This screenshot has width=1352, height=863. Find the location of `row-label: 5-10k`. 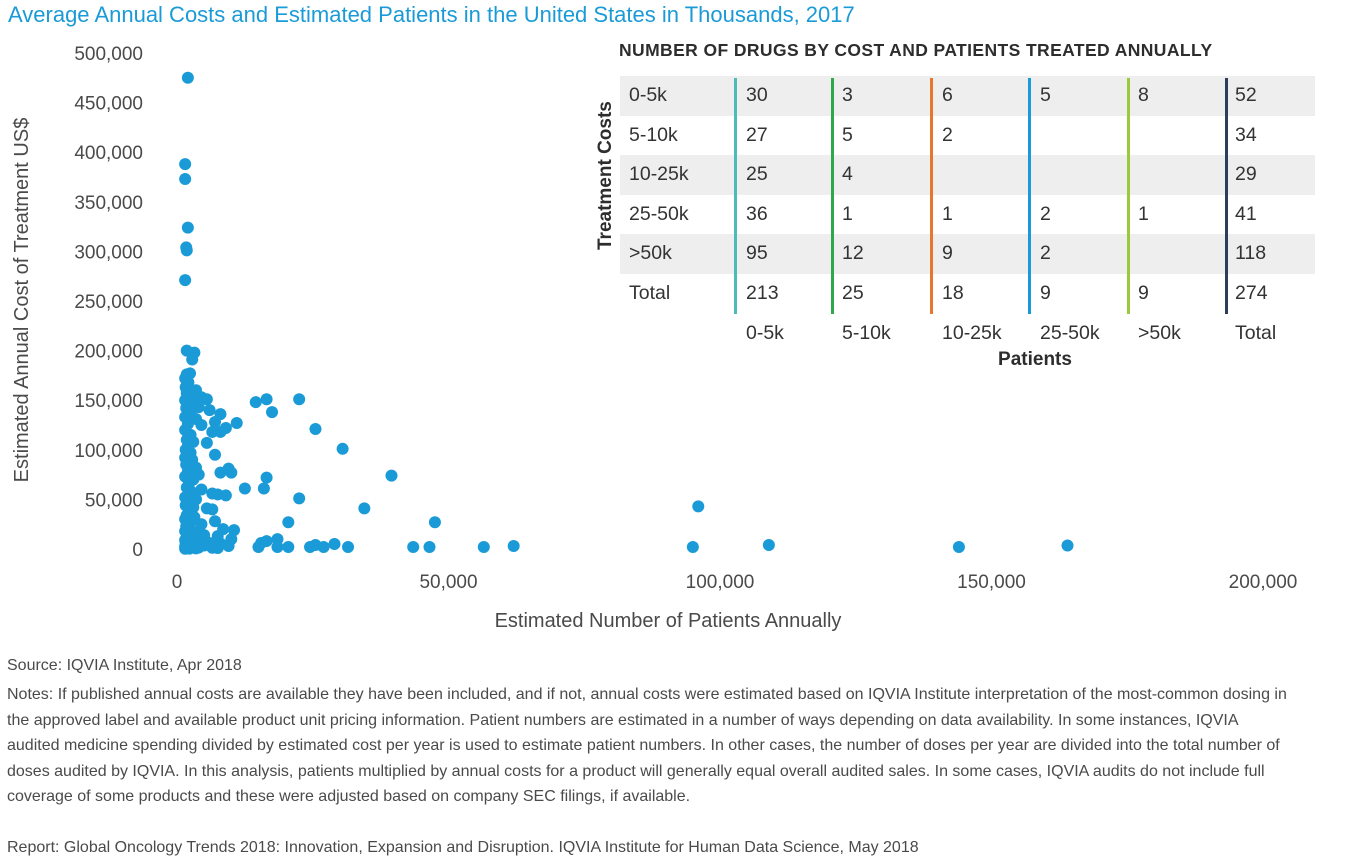

row-label: 5-10k is located at coordinates (653, 134).